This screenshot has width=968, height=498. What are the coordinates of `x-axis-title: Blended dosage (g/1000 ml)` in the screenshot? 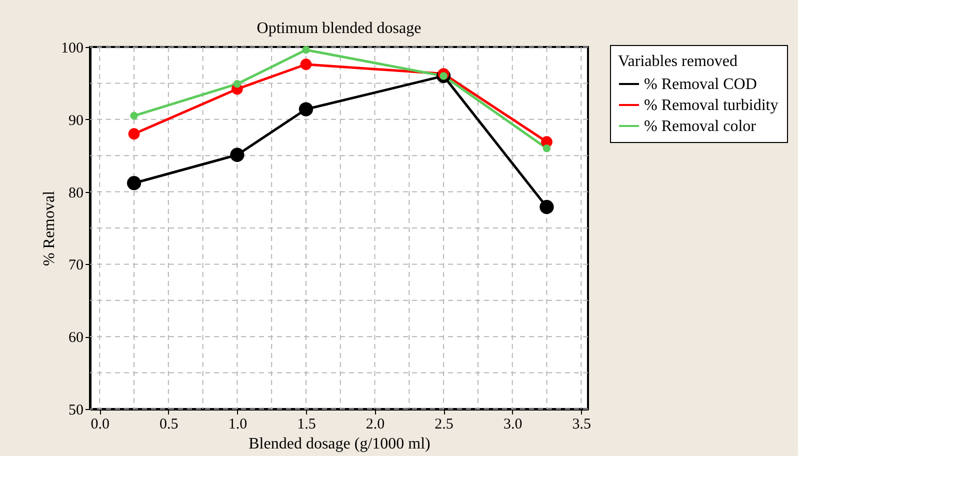 It's located at (339, 444).